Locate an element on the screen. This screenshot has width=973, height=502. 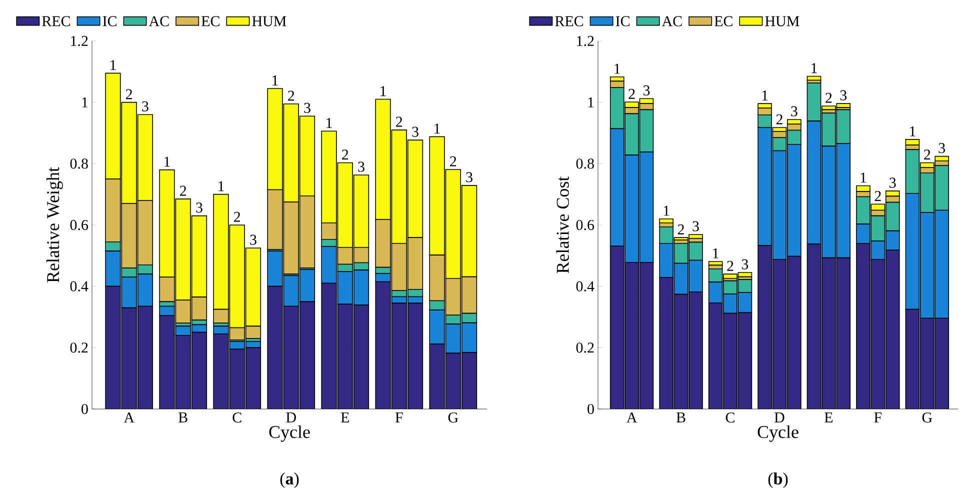
text: (b) is located at coordinates (778, 480).